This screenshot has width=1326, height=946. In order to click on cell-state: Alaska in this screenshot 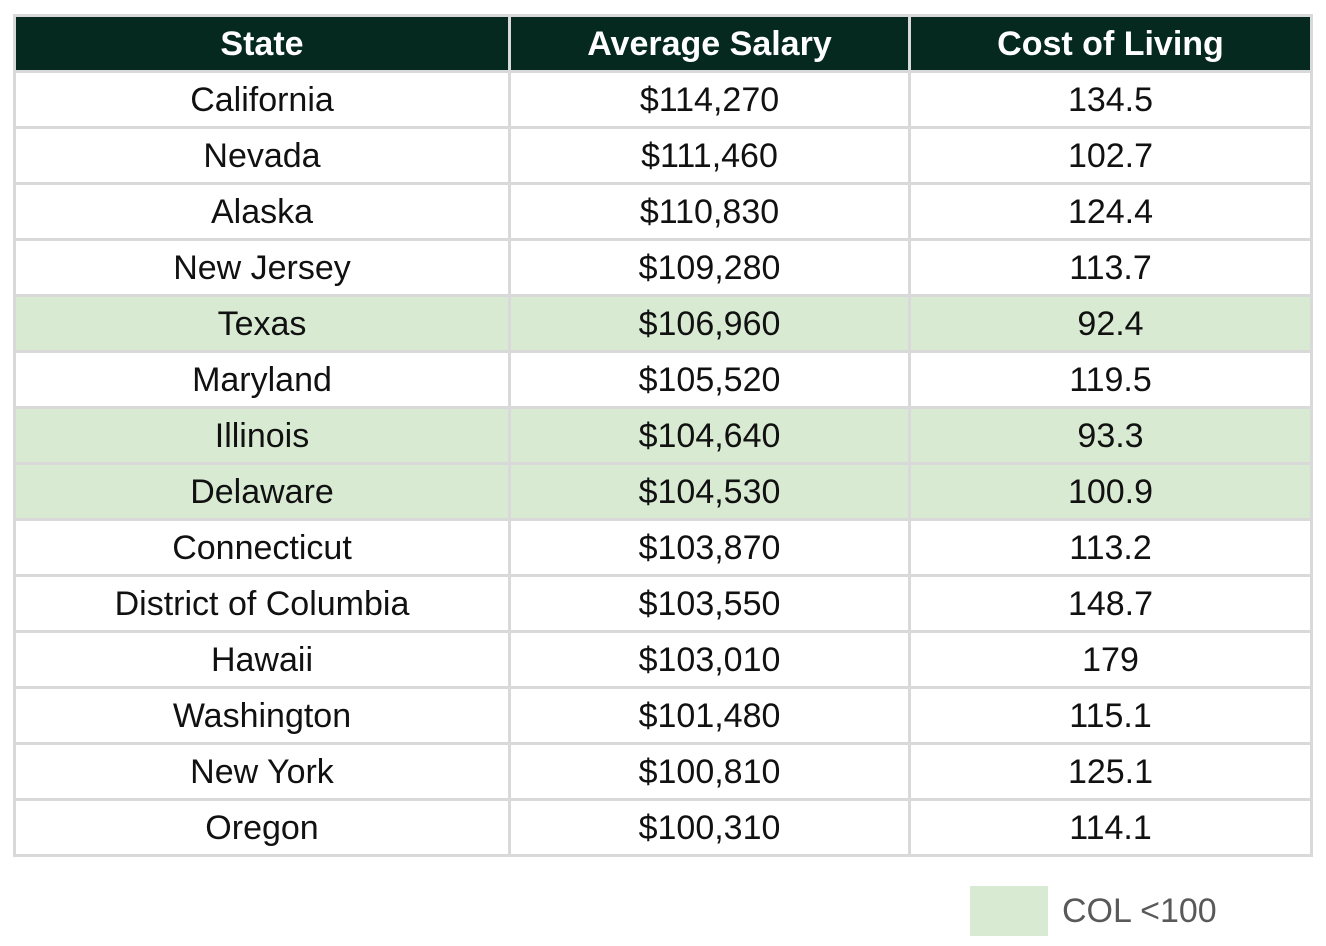, I will do `click(262, 211)`.